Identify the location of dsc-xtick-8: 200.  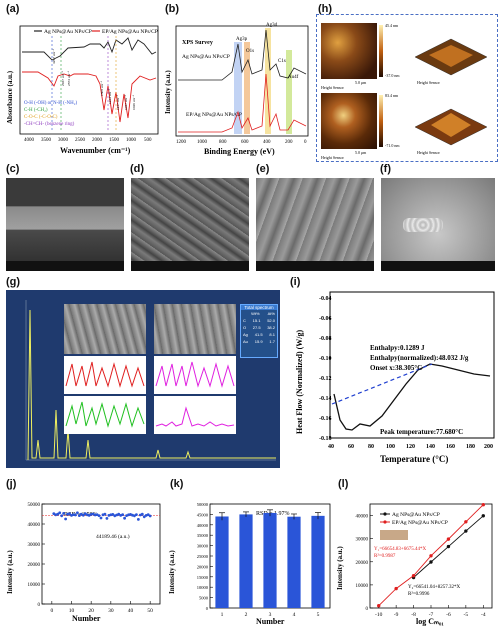
(488, 447).